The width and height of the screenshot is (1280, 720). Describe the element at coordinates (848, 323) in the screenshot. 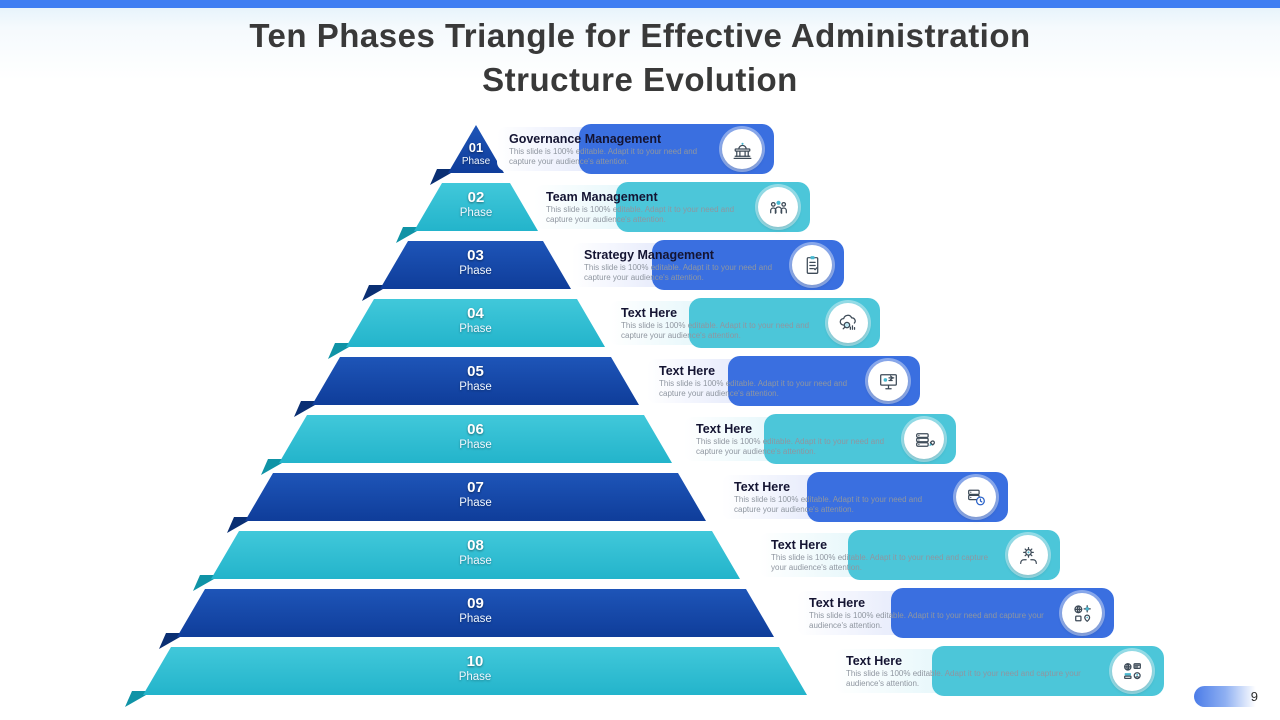

I see `cloud-search-icon` at that location.